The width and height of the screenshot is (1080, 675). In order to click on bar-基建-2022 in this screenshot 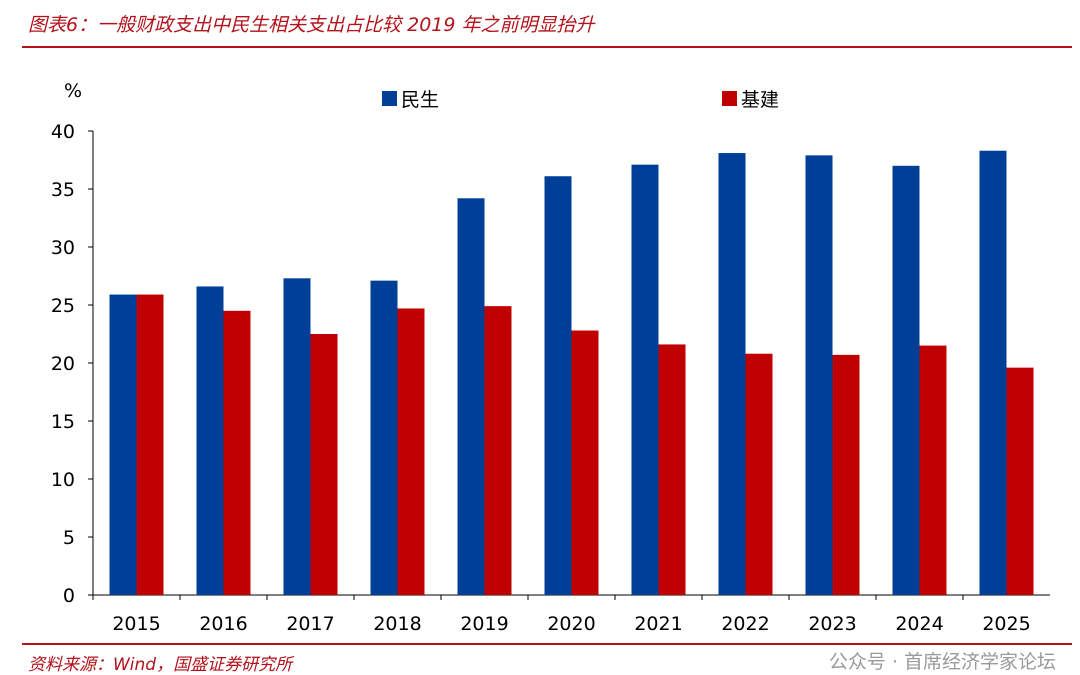, I will do `click(759, 474)`.